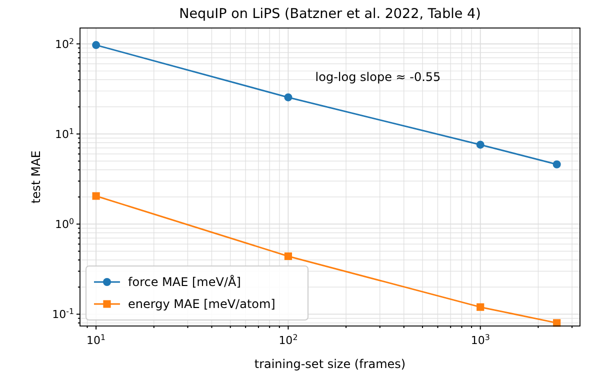  Describe the element at coordinates (480, 339) in the screenshot. I see `x-tick-label: 10$^{3}$` at that location.